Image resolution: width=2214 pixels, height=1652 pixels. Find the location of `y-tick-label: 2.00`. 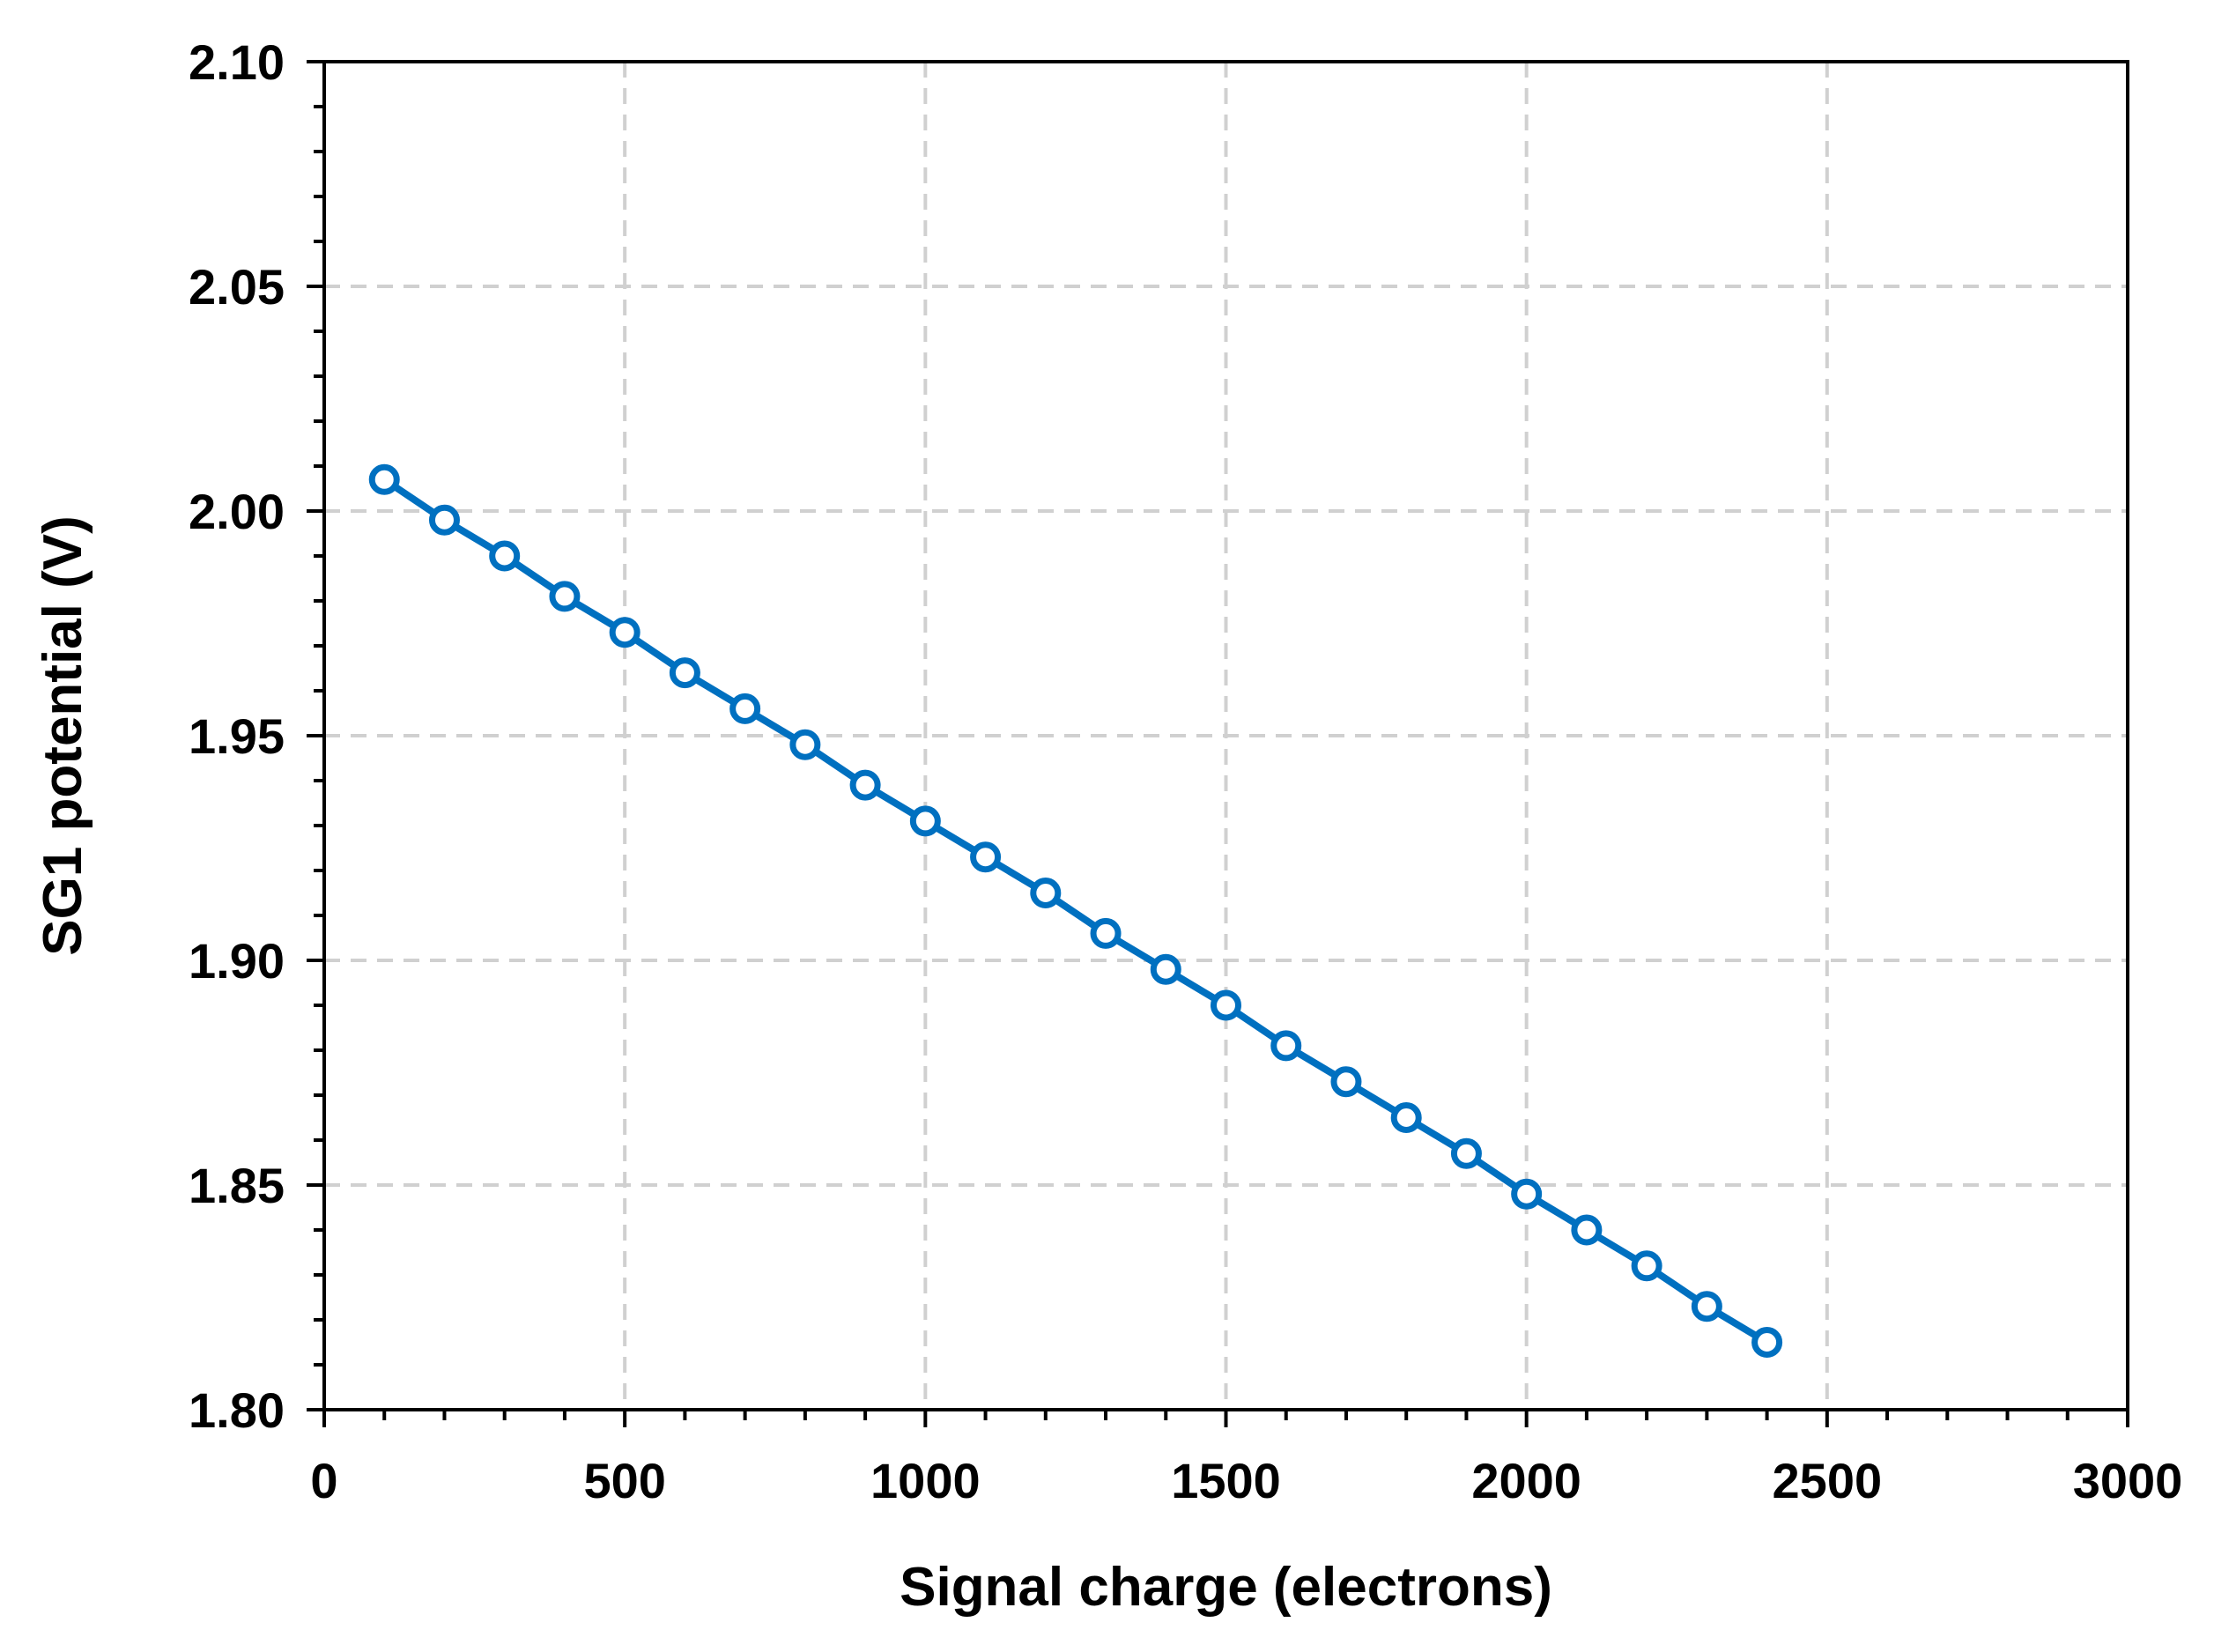

y-tick-label: 2.00 is located at coordinates (237, 511).